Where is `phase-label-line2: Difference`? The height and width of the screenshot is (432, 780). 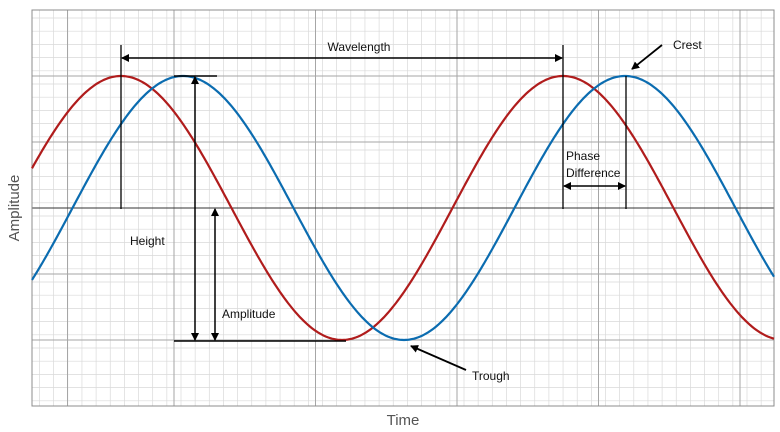
phase-label-line2: Difference is located at coordinates (593, 173).